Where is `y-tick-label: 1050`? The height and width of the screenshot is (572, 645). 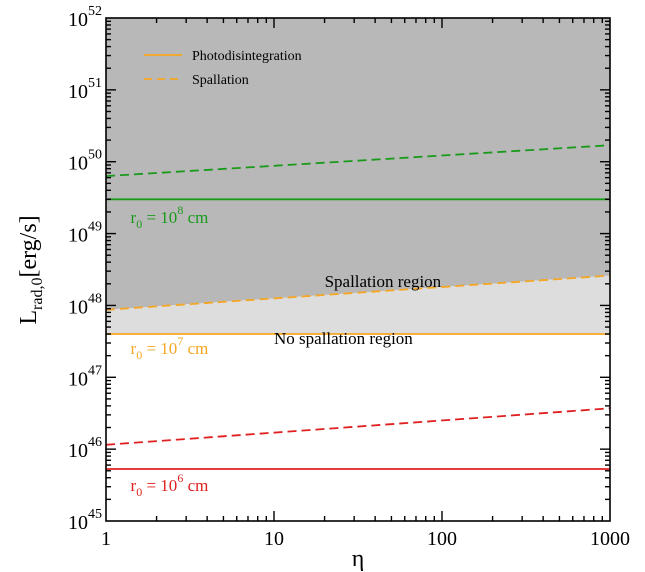 y-tick-label: 1050 is located at coordinates (85, 161).